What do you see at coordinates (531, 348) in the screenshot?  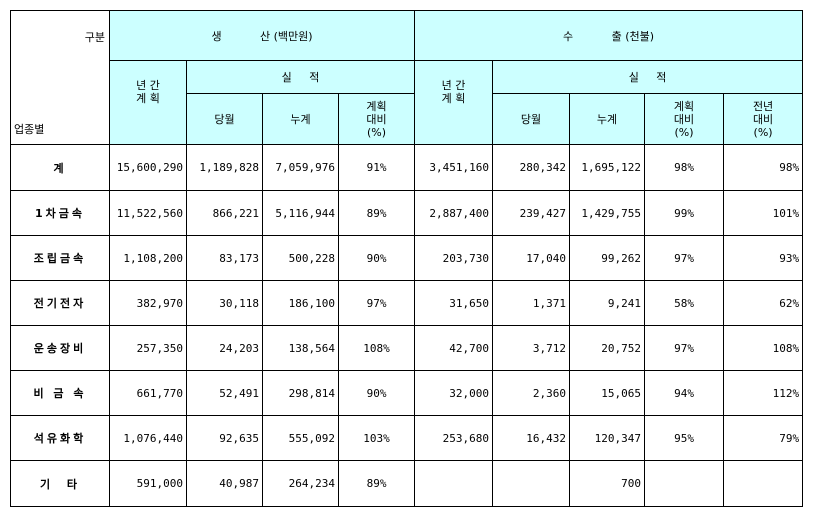 I see `export-month-value: 3,712` at bounding box center [531, 348].